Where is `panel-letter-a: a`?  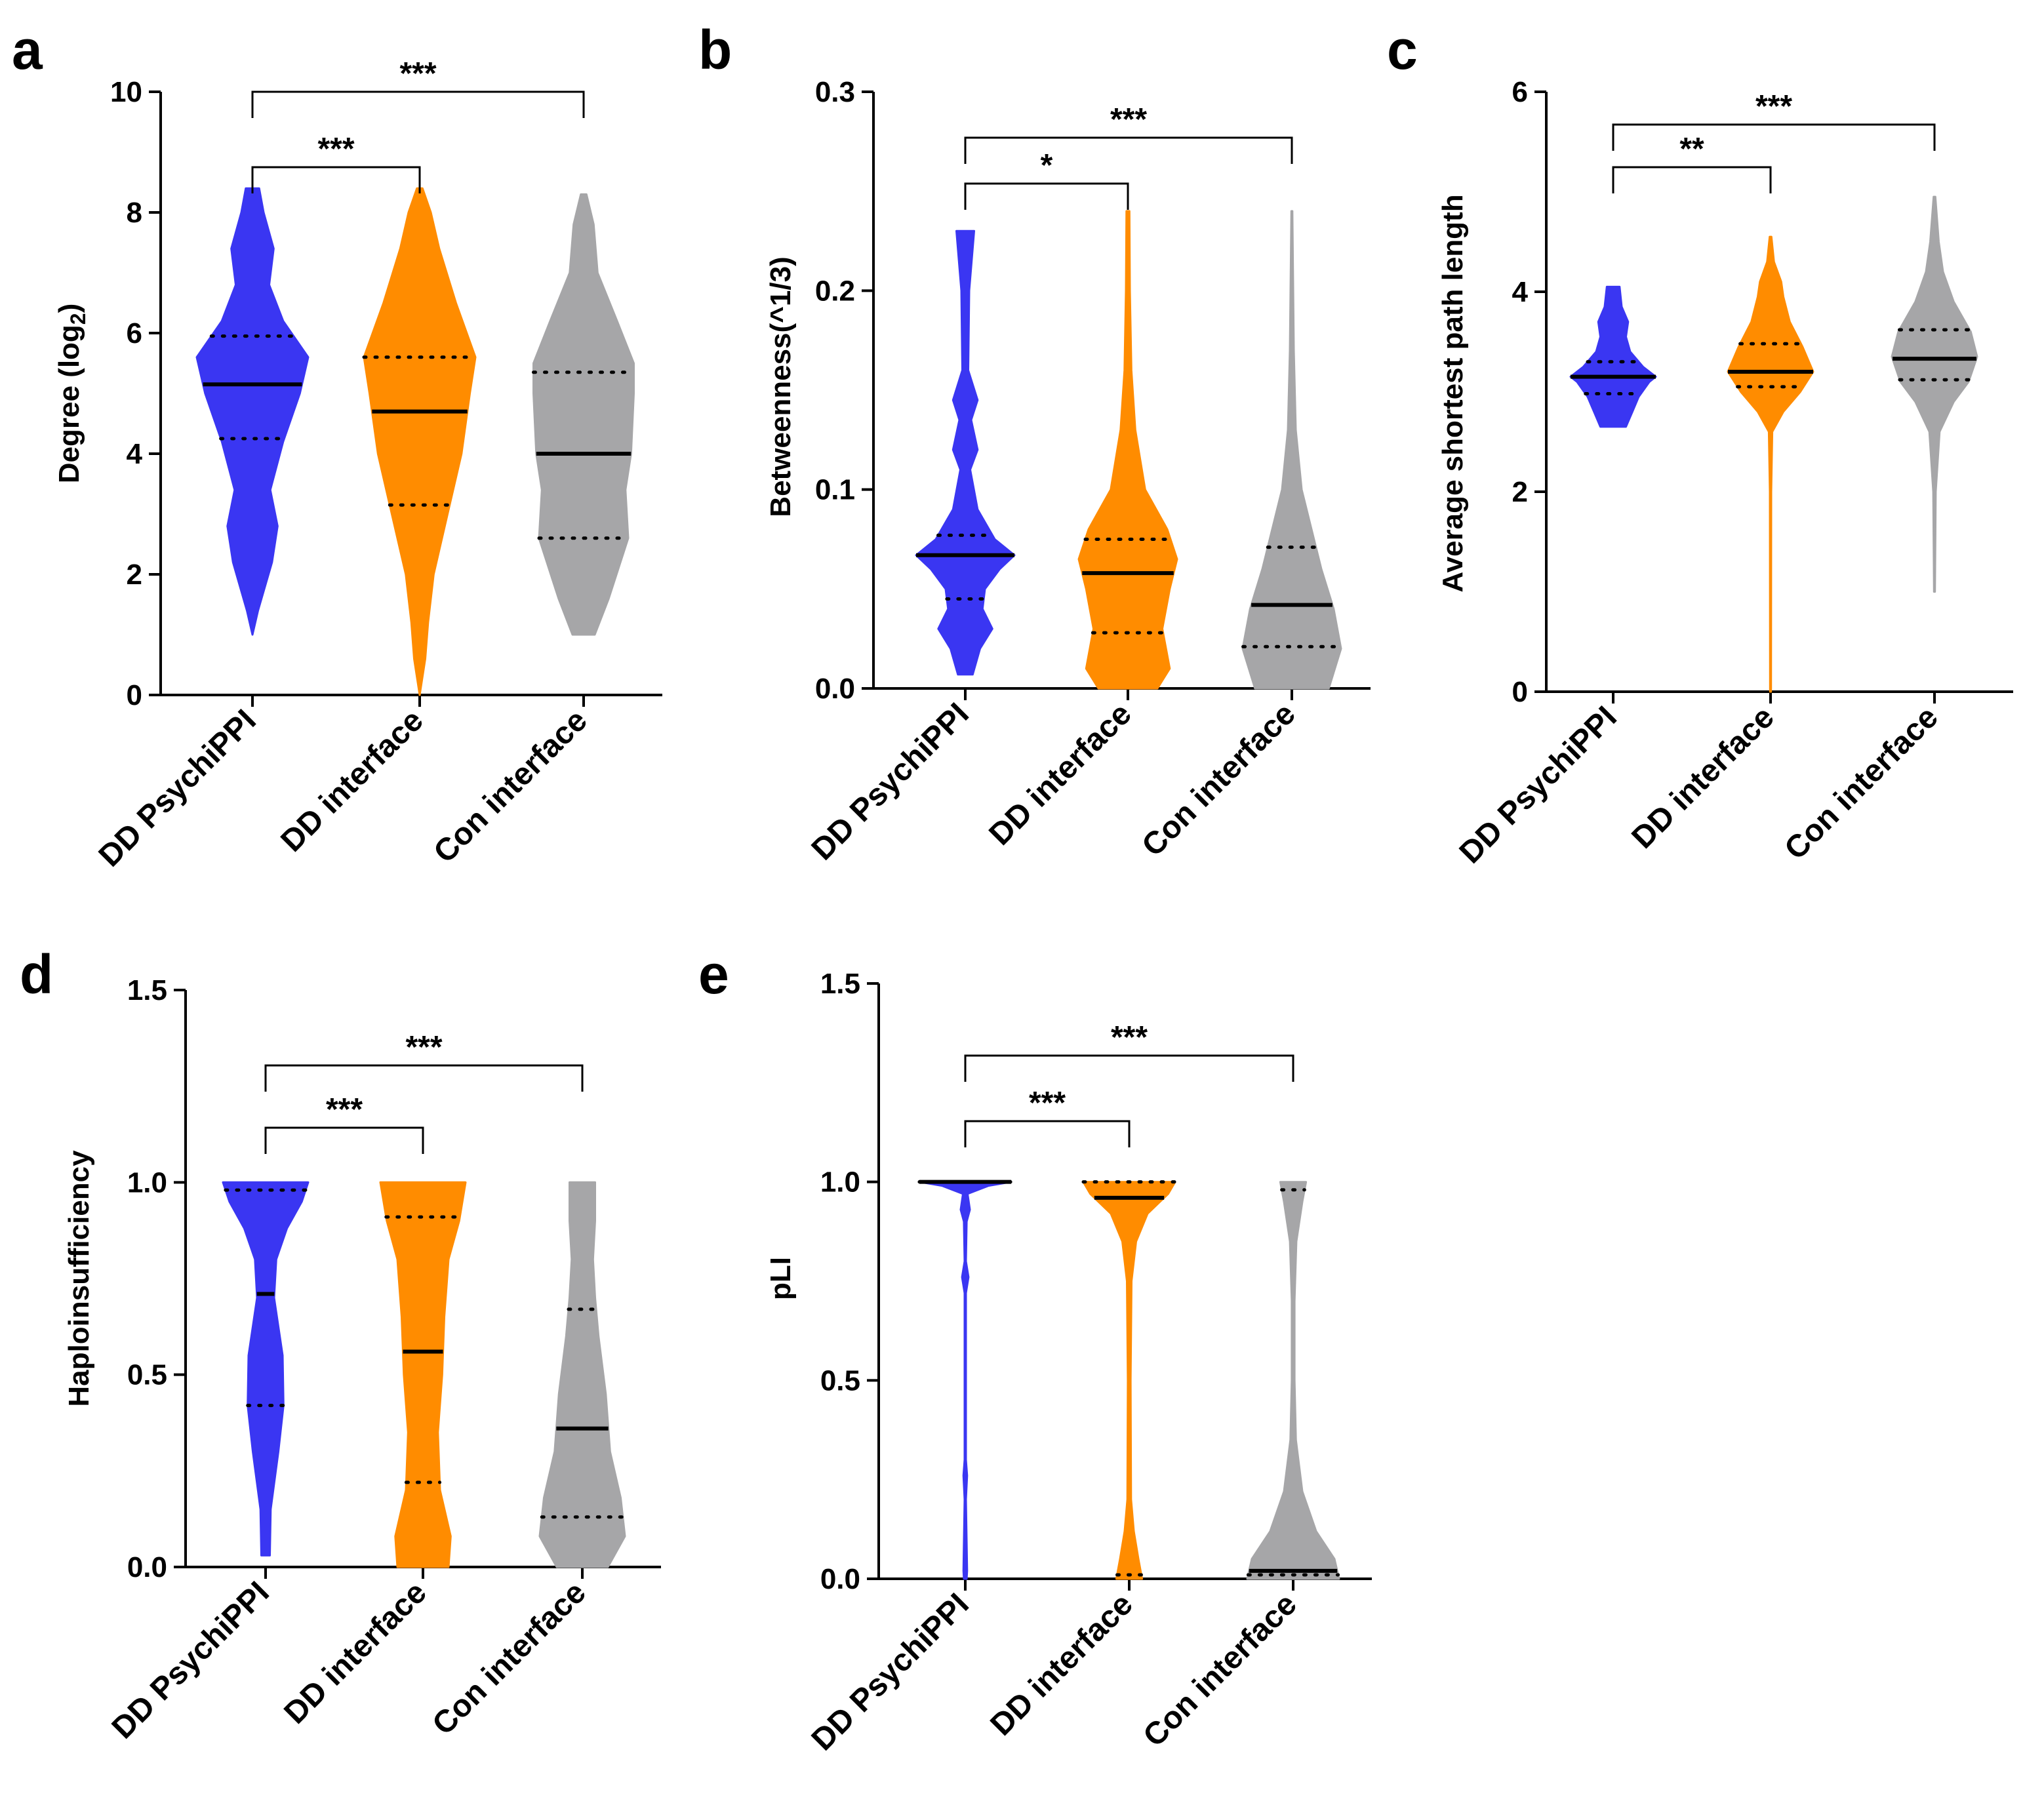
panel-letter-a: a is located at coordinates (27, 50).